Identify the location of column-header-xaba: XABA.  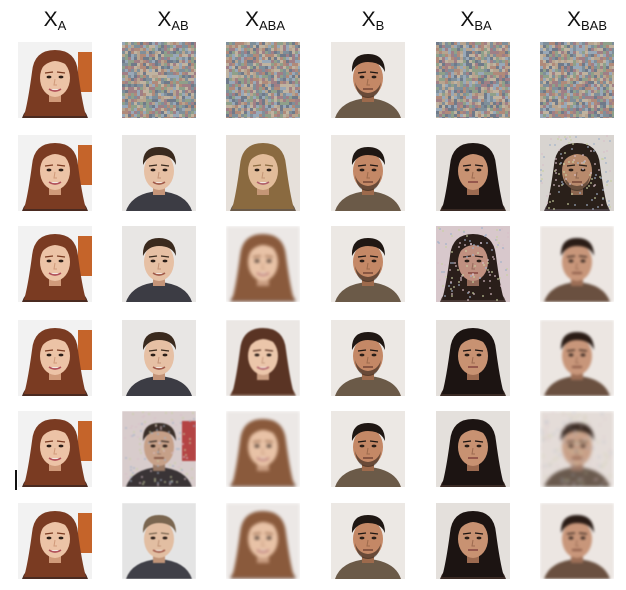
(265, 21).